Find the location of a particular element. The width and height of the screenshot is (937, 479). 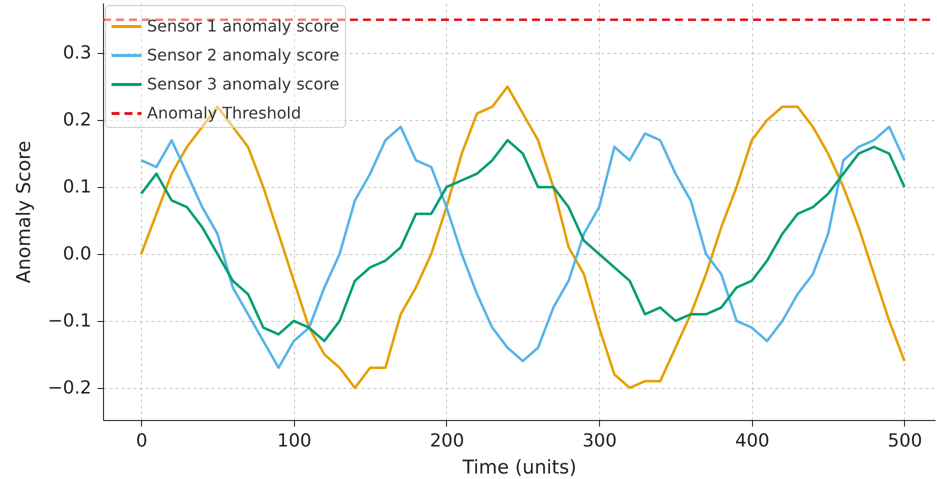

legend-label: Sensor 3 anomaly score is located at coordinates (243, 84).